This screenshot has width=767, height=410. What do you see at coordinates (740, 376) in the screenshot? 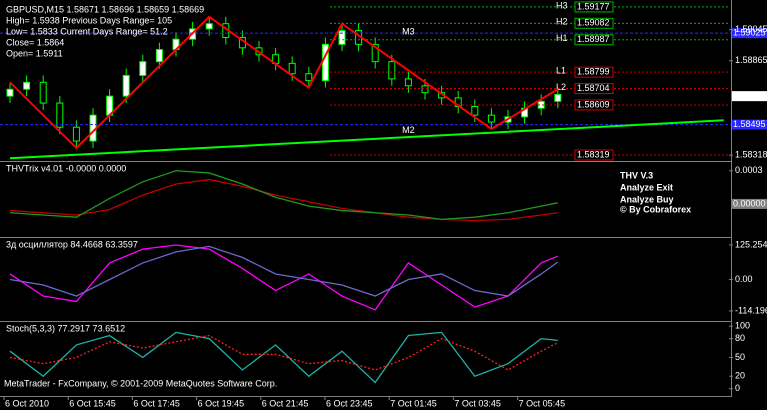
I see `y-tick-label: 20` at bounding box center [740, 376].